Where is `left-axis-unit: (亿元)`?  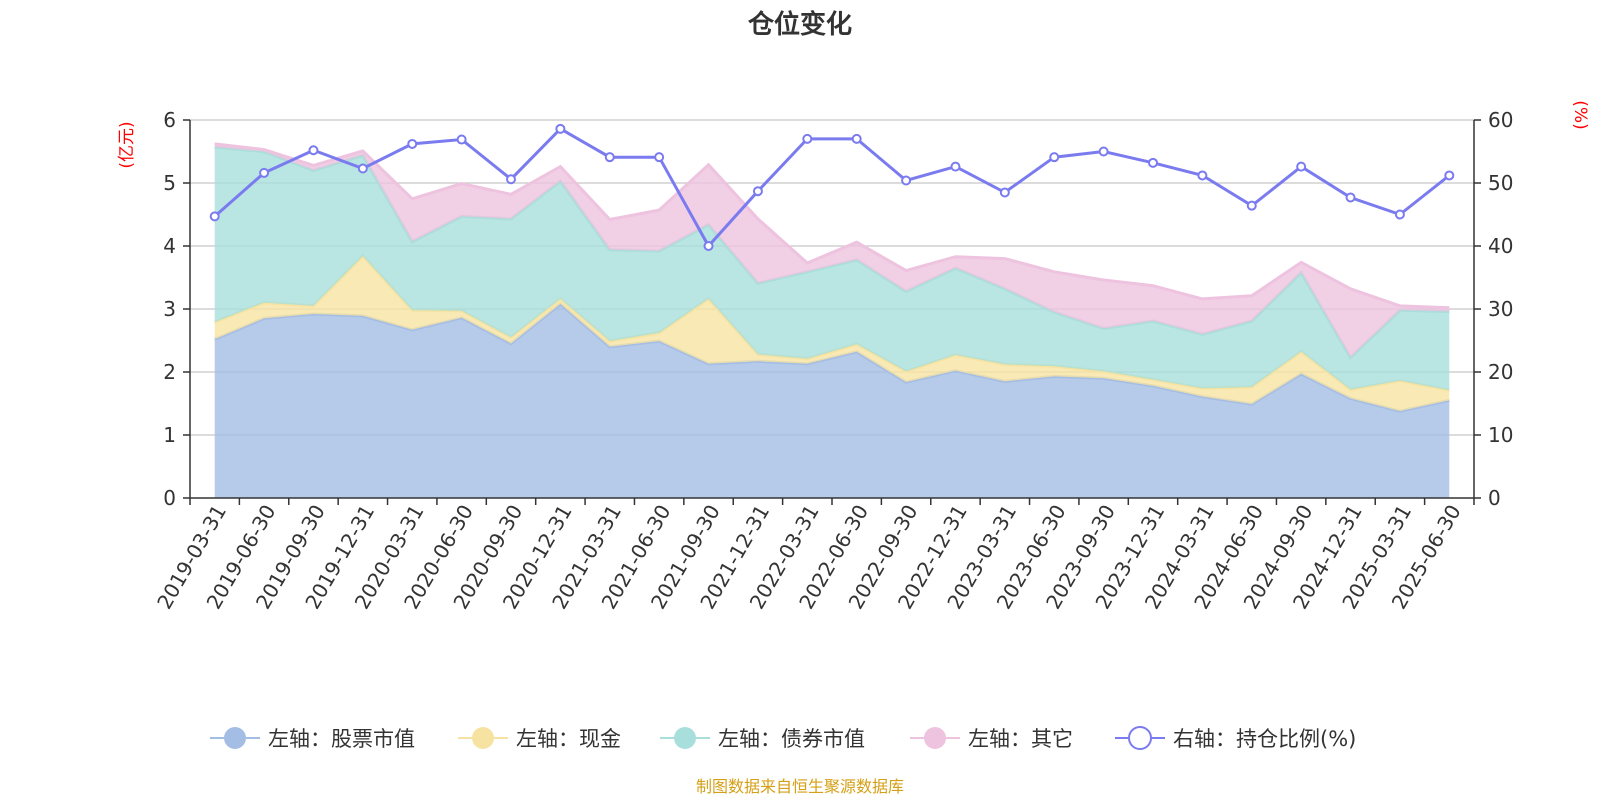
left-axis-unit: (亿元) is located at coordinates (127, 144).